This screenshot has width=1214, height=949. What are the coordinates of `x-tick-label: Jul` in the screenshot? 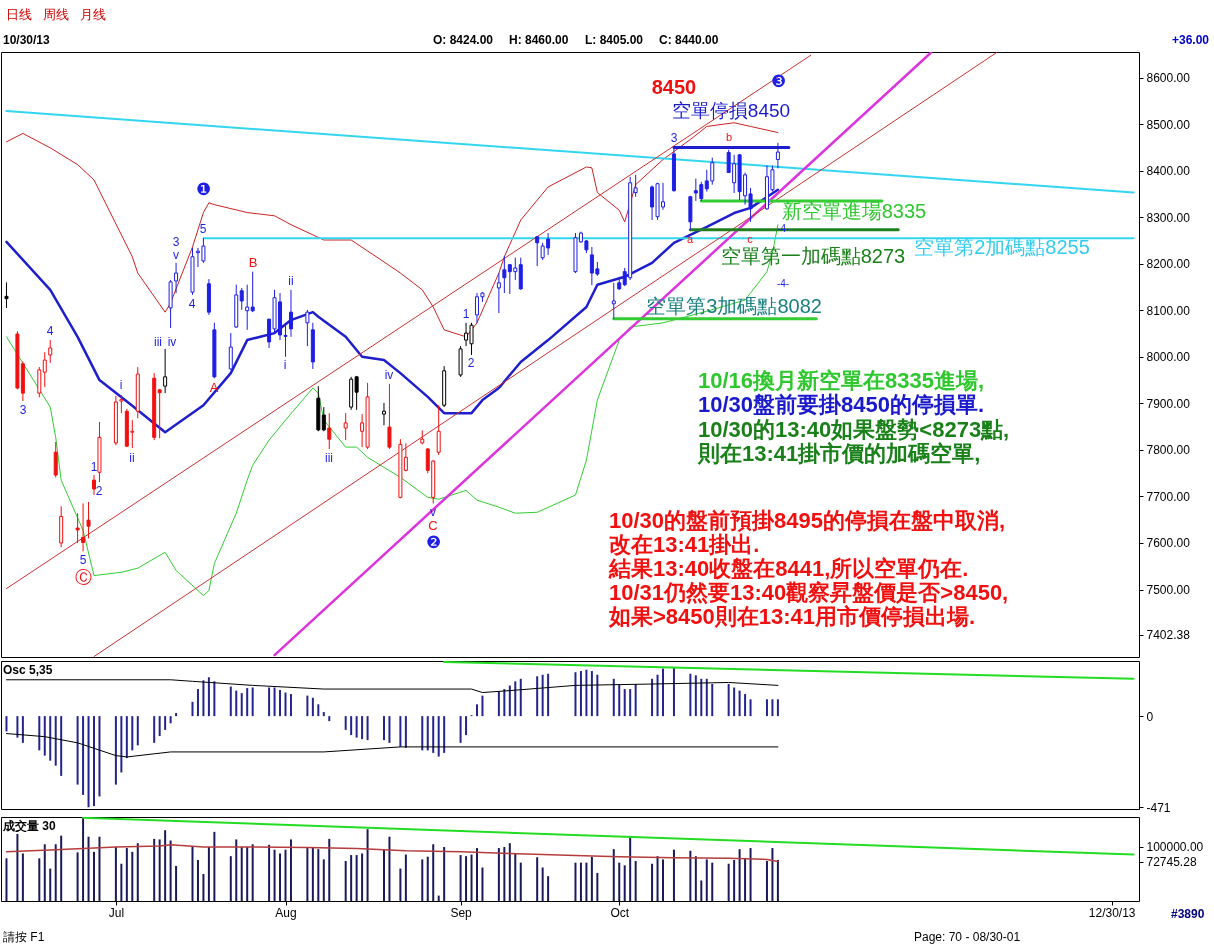 It's located at (116, 912).